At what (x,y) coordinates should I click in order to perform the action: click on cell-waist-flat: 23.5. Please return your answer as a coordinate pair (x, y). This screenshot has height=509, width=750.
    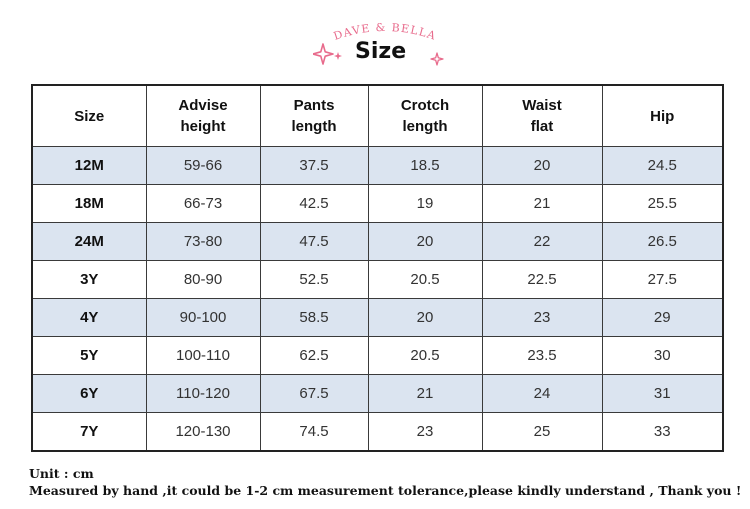
    Looking at the image, I should click on (542, 355).